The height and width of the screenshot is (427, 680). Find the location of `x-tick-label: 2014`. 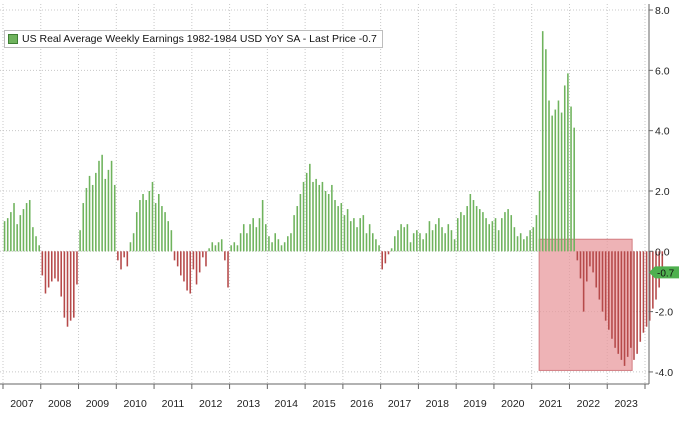

x-tick-label: 2014 is located at coordinates (287, 404).